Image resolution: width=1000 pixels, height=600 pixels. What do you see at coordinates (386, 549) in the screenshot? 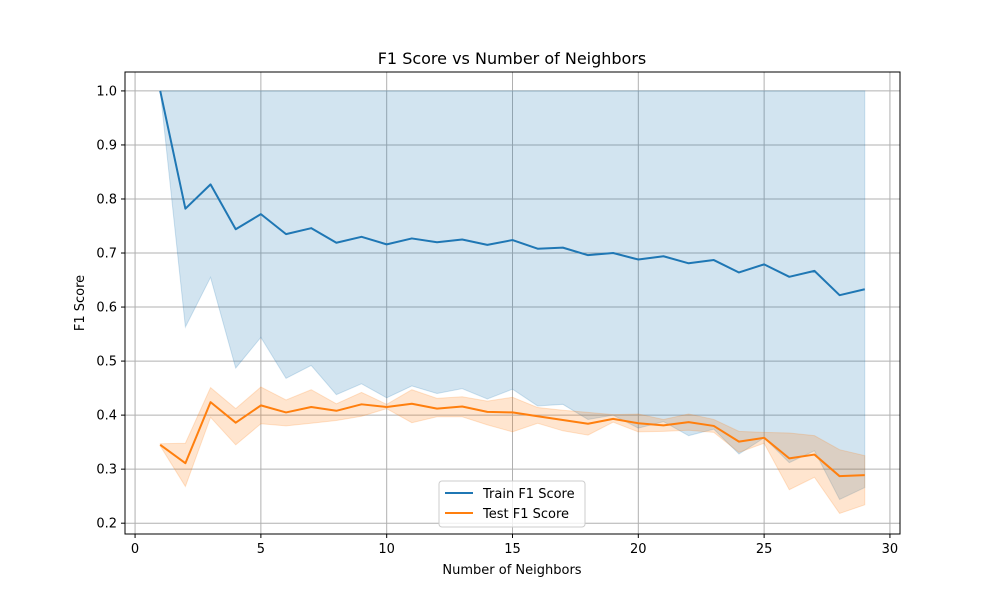
I see `x-tick-label: 10` at bounding box center [386, 549].